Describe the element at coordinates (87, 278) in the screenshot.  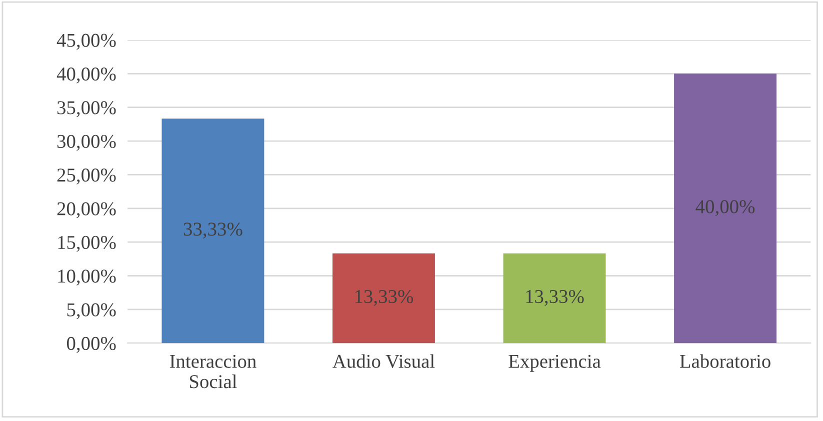
I see `y-tick-label: 10,00%` at that location.